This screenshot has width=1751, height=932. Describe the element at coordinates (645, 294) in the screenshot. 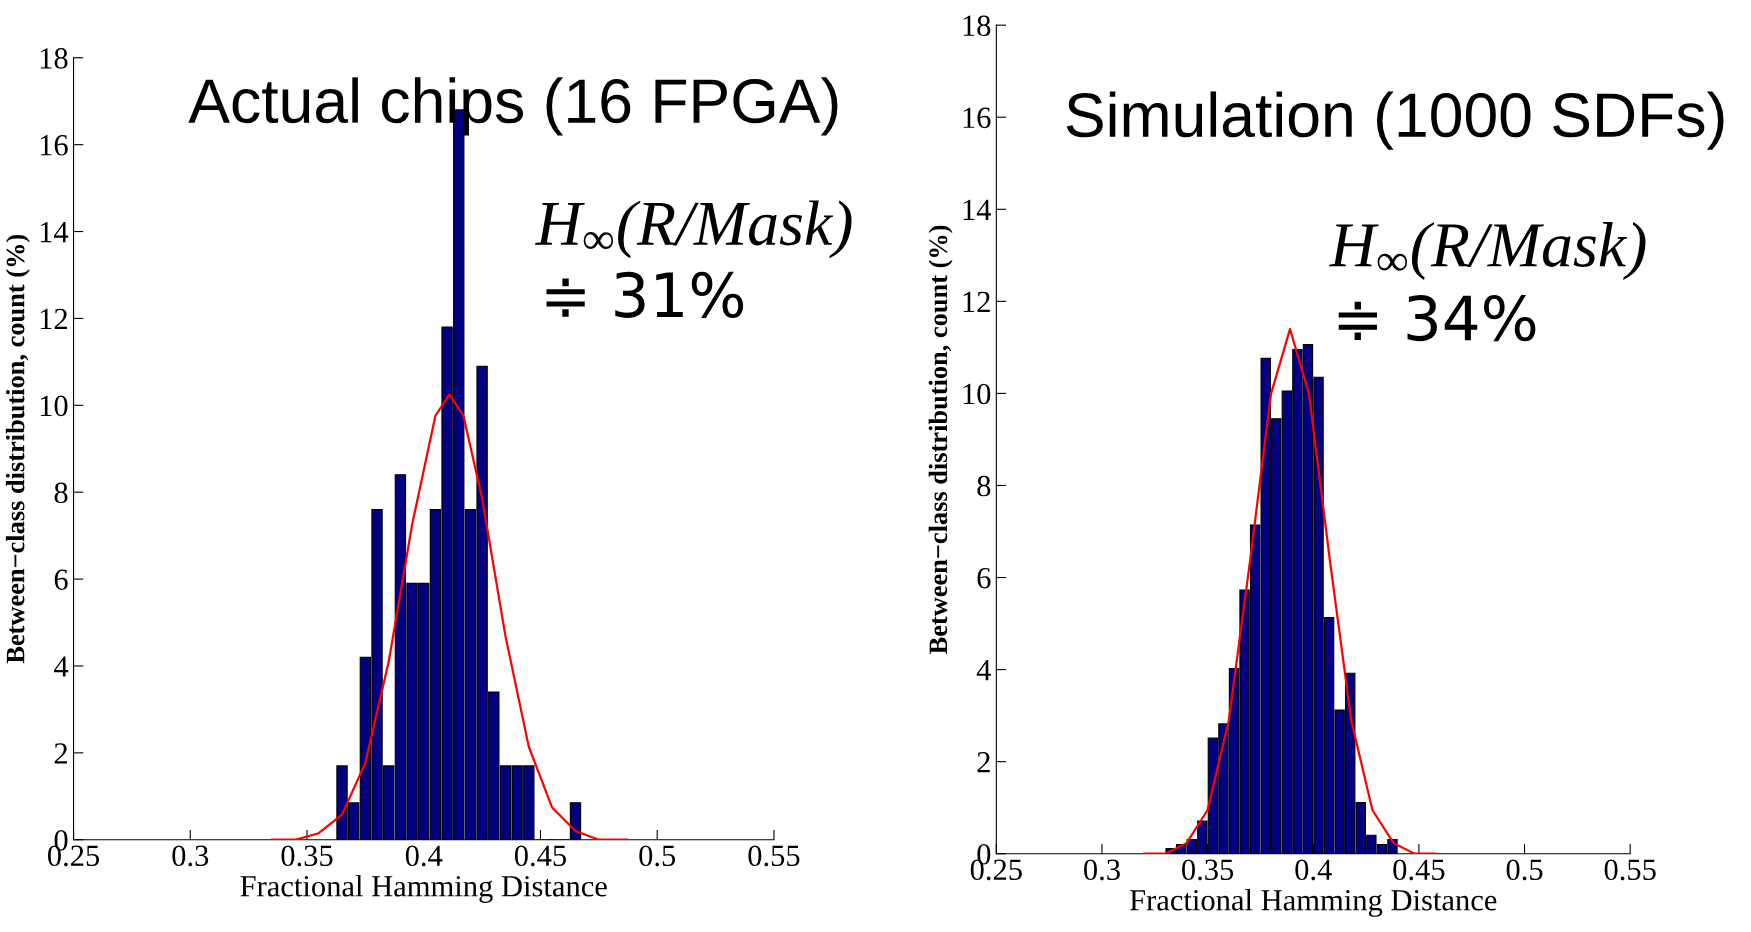

I see `annotation: ≑ 31%` at that location.